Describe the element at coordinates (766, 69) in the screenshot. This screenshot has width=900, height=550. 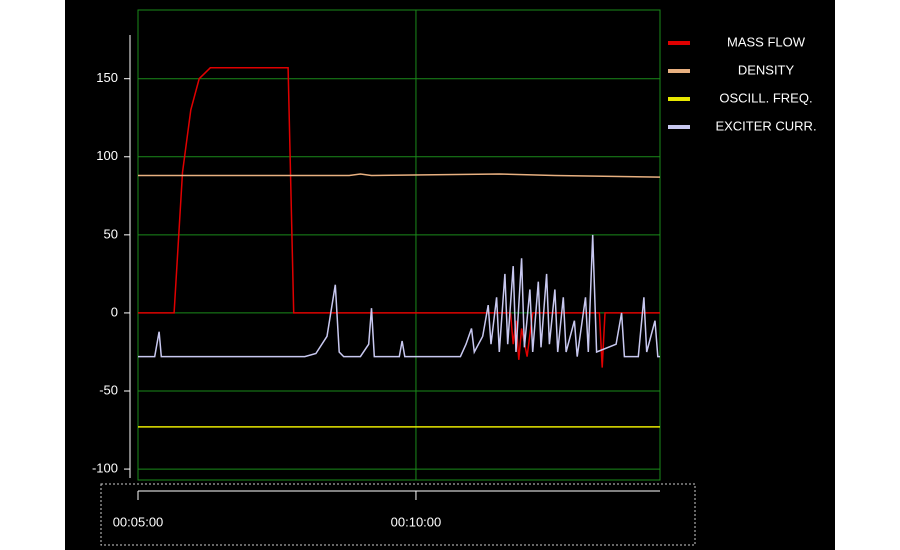
I see `legend-label: DENSITY` at that location.